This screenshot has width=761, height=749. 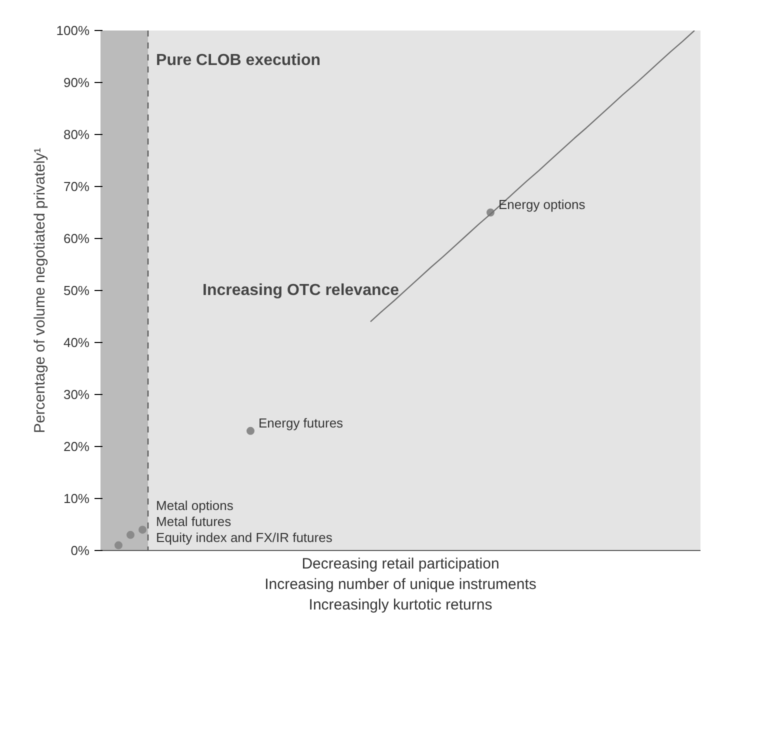 What do you see at coordinates (80, 550) in the screenshot?
I see `y-tick-label: 0%` at bounding box center [80, 550].